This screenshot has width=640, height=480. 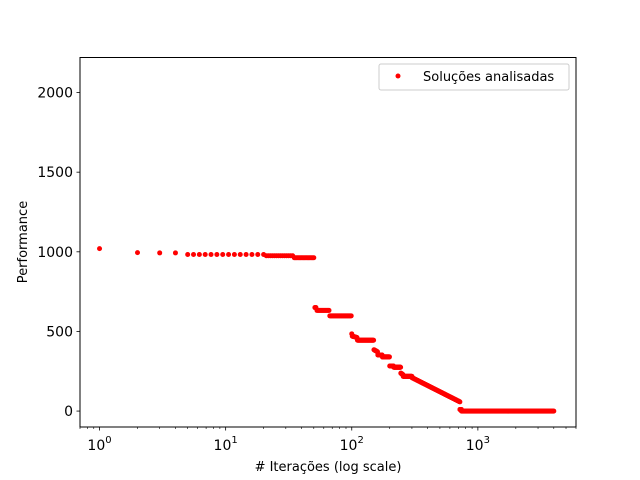 I want to click on x-axis-label: # Iterações (log scale), so click(x=328, y=467).